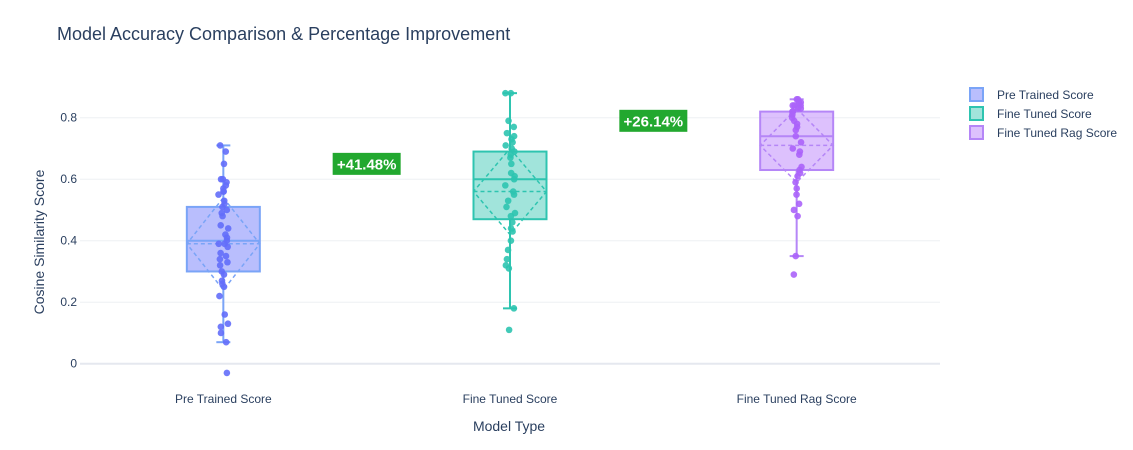 The width and height of the screenshot is (1133, 450). I want to click on legend-item-2: Fine Tuned Score, so click(1030, 113).